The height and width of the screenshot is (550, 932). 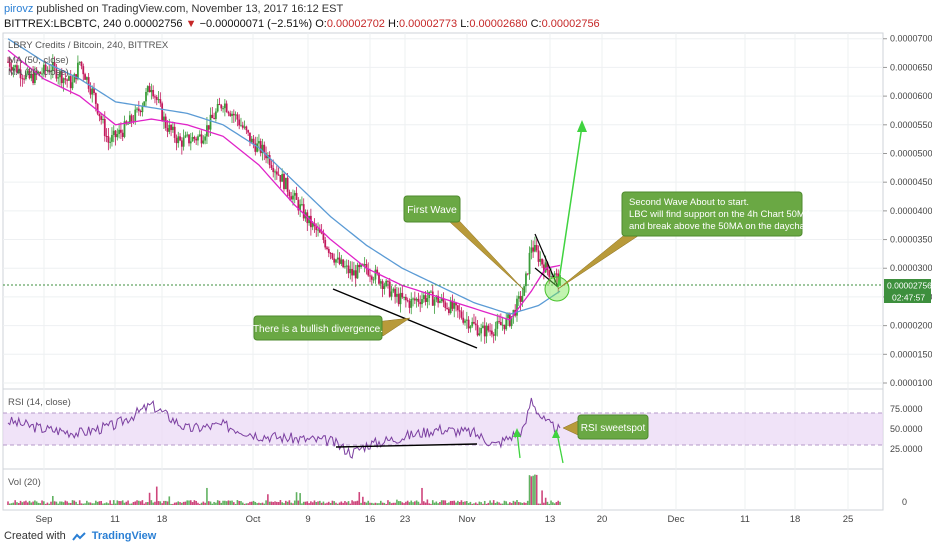 What do you see at coordinates (582, 126) in the screenshot?
I see `projection-arrow-head-icon` at bounding box center [582, 126].